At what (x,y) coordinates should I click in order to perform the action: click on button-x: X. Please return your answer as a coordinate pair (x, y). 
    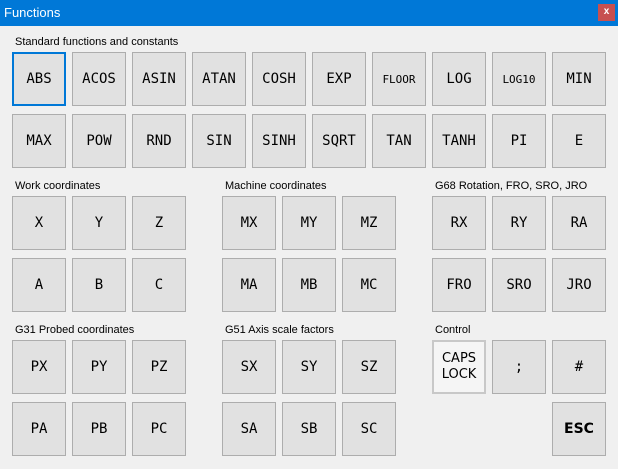
    Looking at the image, I should click on (39, 223).